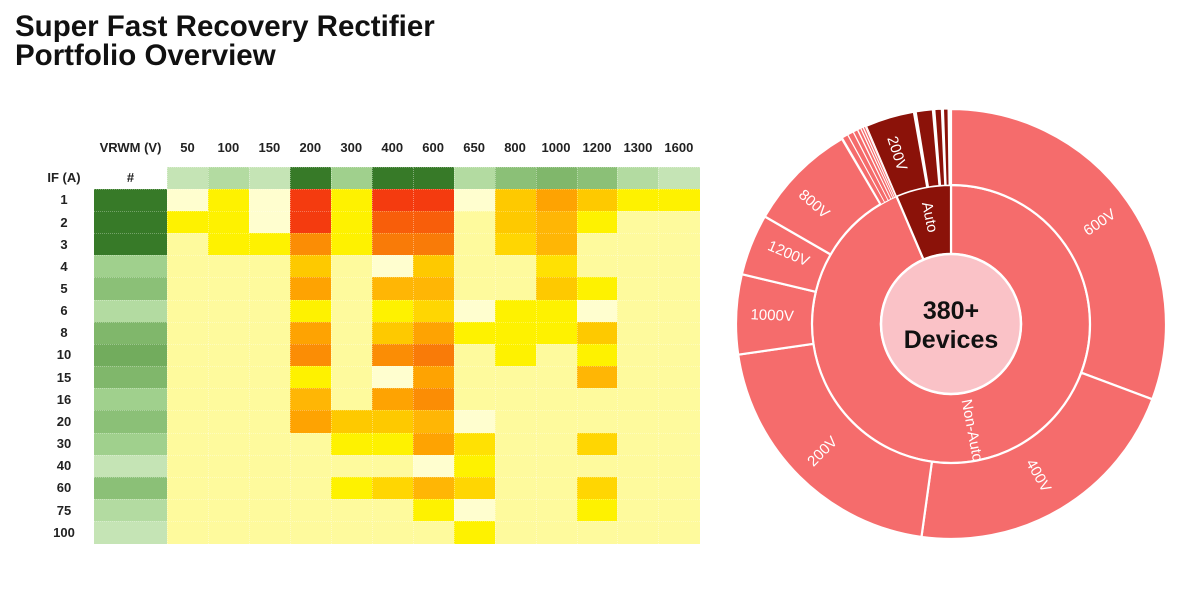 This screenshot has height=600, width=1200. Describe the element at coordinates (929, 217) in the screenshot. I see `svg-text: Auto` at that location.